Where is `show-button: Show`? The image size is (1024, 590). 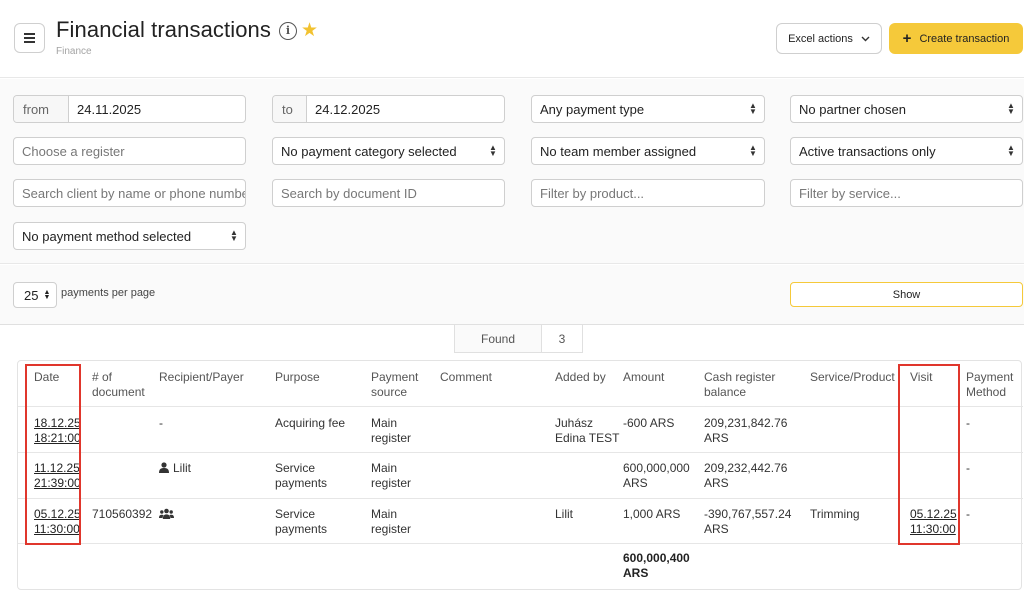 show-button: Show is located at coordinates (906, 294).